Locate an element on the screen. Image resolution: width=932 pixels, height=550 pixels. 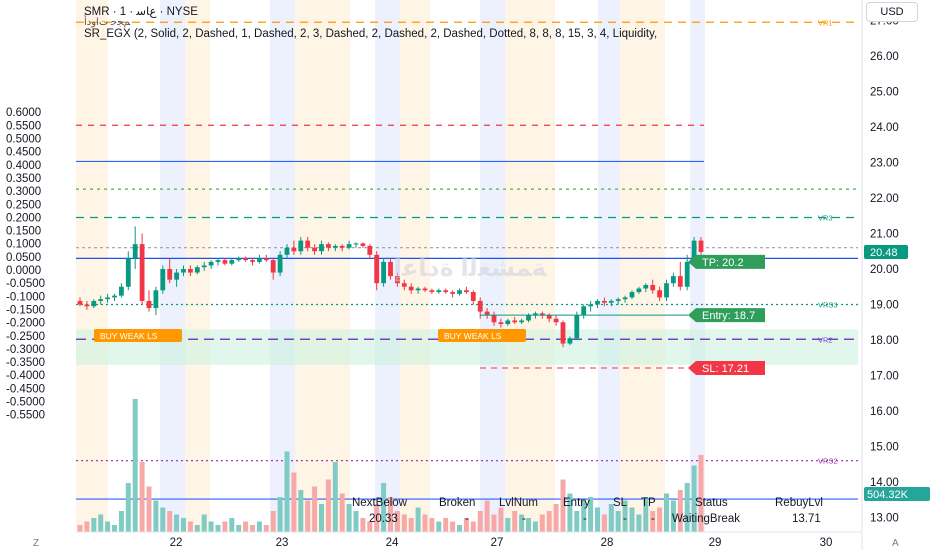
right-tick-label: 23.00 is located at coordinates (884, 164).